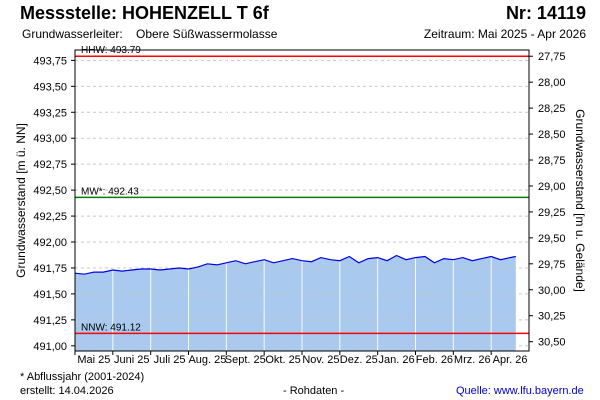 This screenshot has width=600, height=400. Describe the element at coordinates (50, 165) in the screenshot. I see `y-tick-label-left: 492,75` at that location.